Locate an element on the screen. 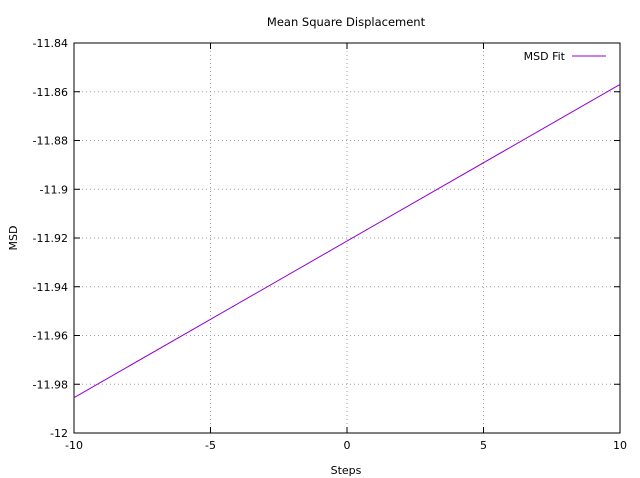  y-tick-label: -11.94 is located at coordinates (50, 287).